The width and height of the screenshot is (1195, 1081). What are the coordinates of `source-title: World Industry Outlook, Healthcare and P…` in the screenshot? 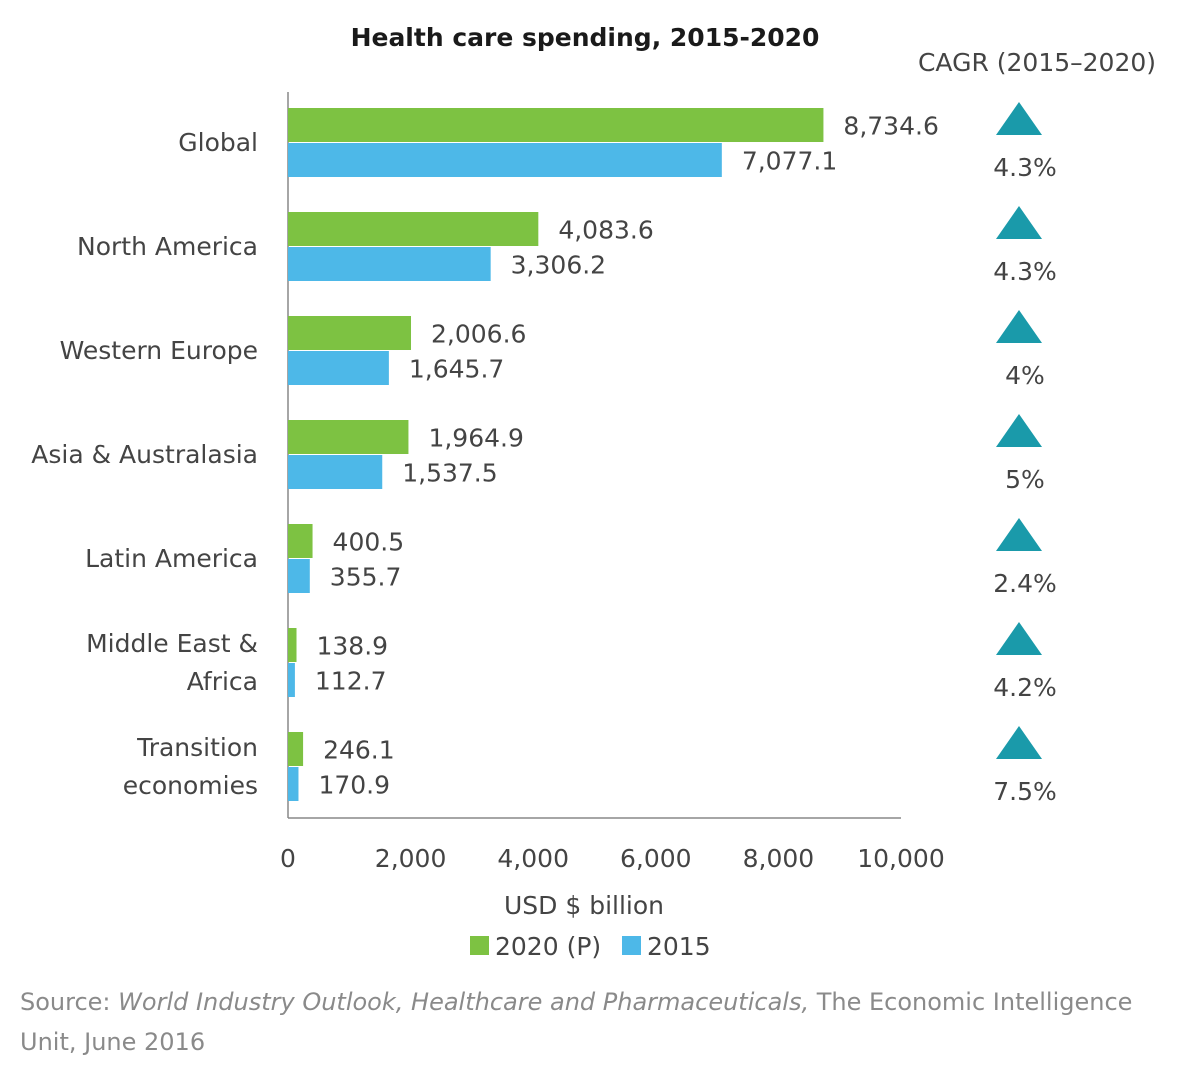 It's located at (464, 1002).